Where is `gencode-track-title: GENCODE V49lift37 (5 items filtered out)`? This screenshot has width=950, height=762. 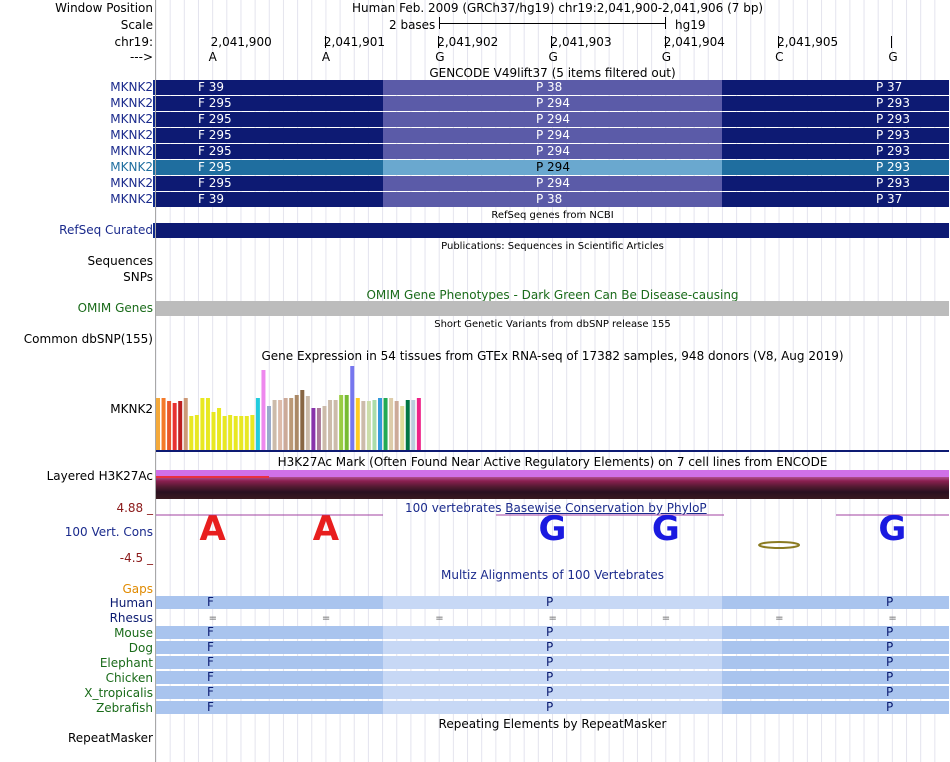 gencode-track-title: GENCODE V49lift37 (5 items filtered out) is located at coordinates (552, 73).